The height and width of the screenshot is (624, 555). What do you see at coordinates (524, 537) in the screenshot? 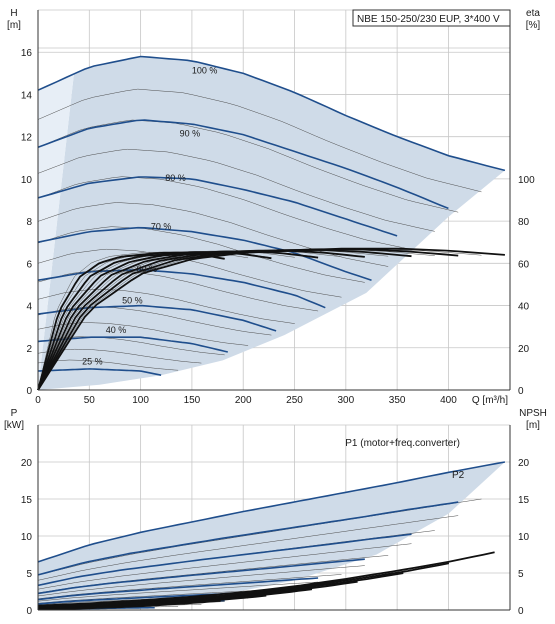
I see `npsh-tick-label: 10` at bounding box center [524, 537].